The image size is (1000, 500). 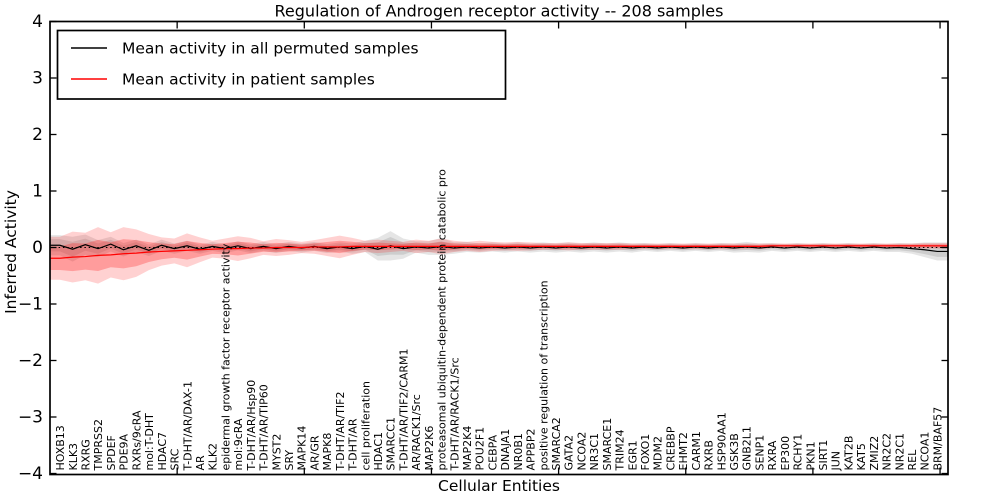 What do you see at coordinates (37, 79) in the screenshot?
I see `y-tick-label: 3` at bounding box center [37, 79].